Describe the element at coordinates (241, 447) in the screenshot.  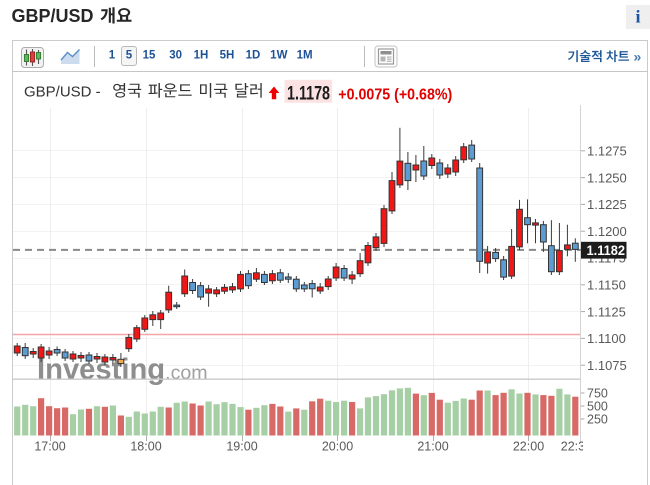
I see `svg-text: 19:00` at that location.